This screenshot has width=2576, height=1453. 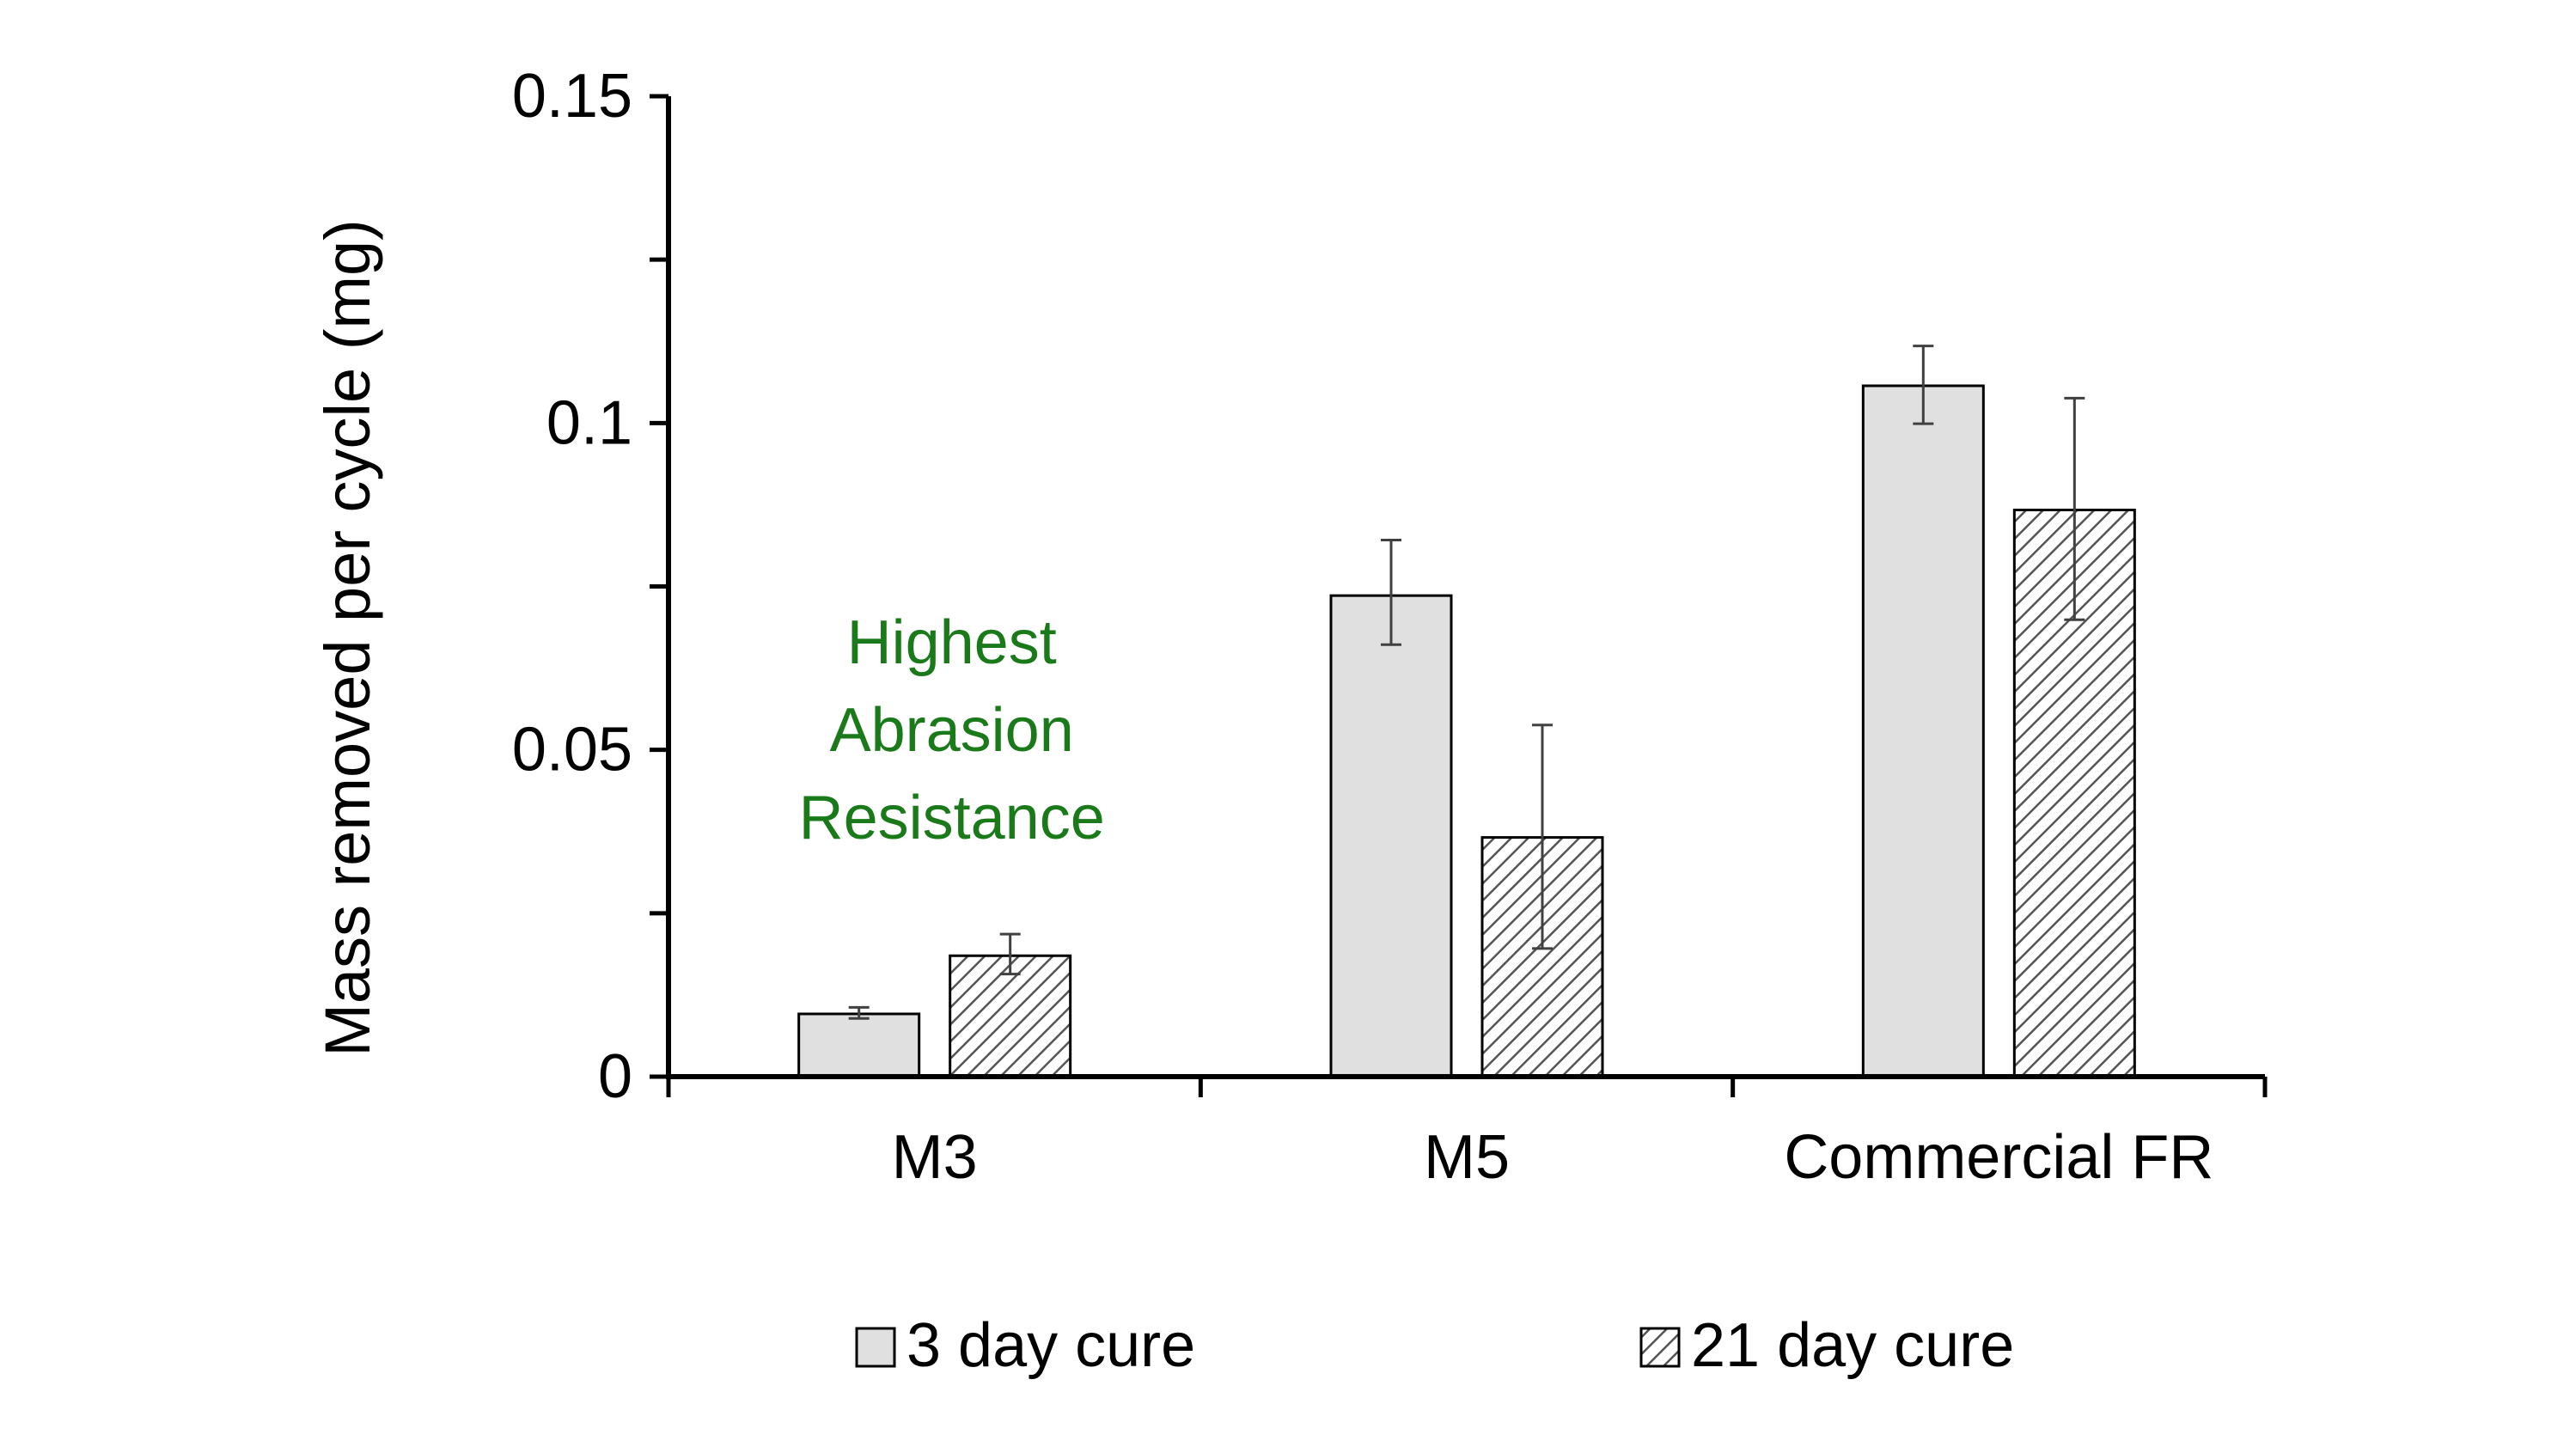 What do you see at coordinates (572, 750) in the screenshot?
I see `y-tick-label: 0.05` at bounding box center [572, 750].